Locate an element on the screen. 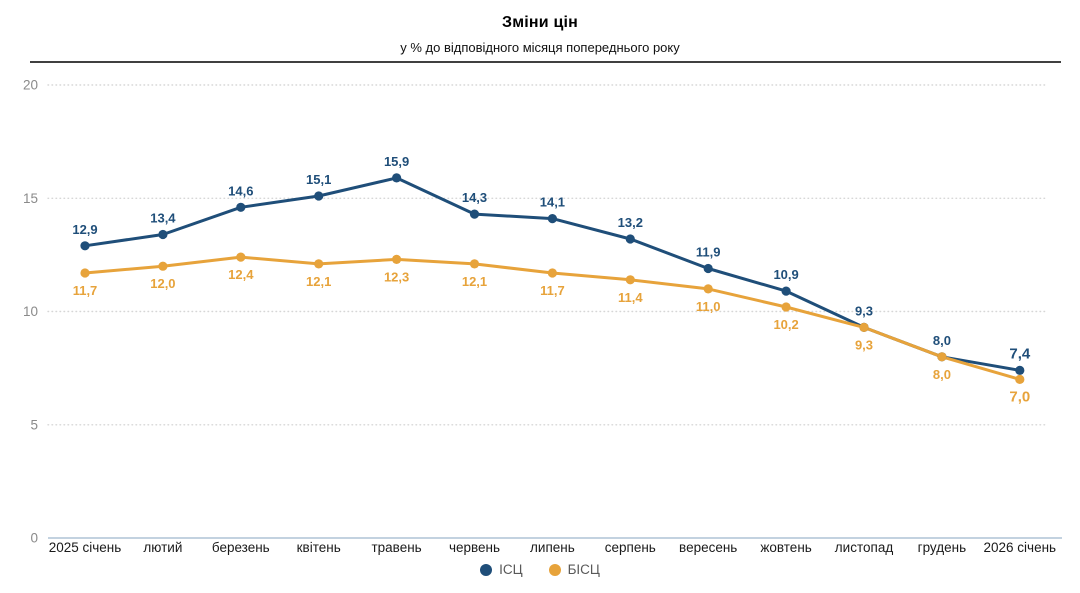 The width and height of the screenshot is (1080, 593). x-tick-label: квітень is located at coordinates (319, 547).